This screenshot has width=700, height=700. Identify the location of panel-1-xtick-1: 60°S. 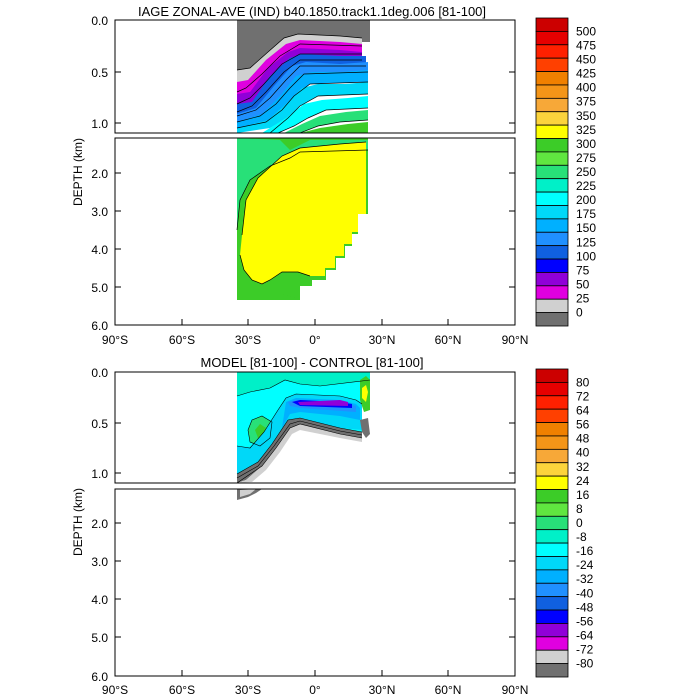
(182, 340).